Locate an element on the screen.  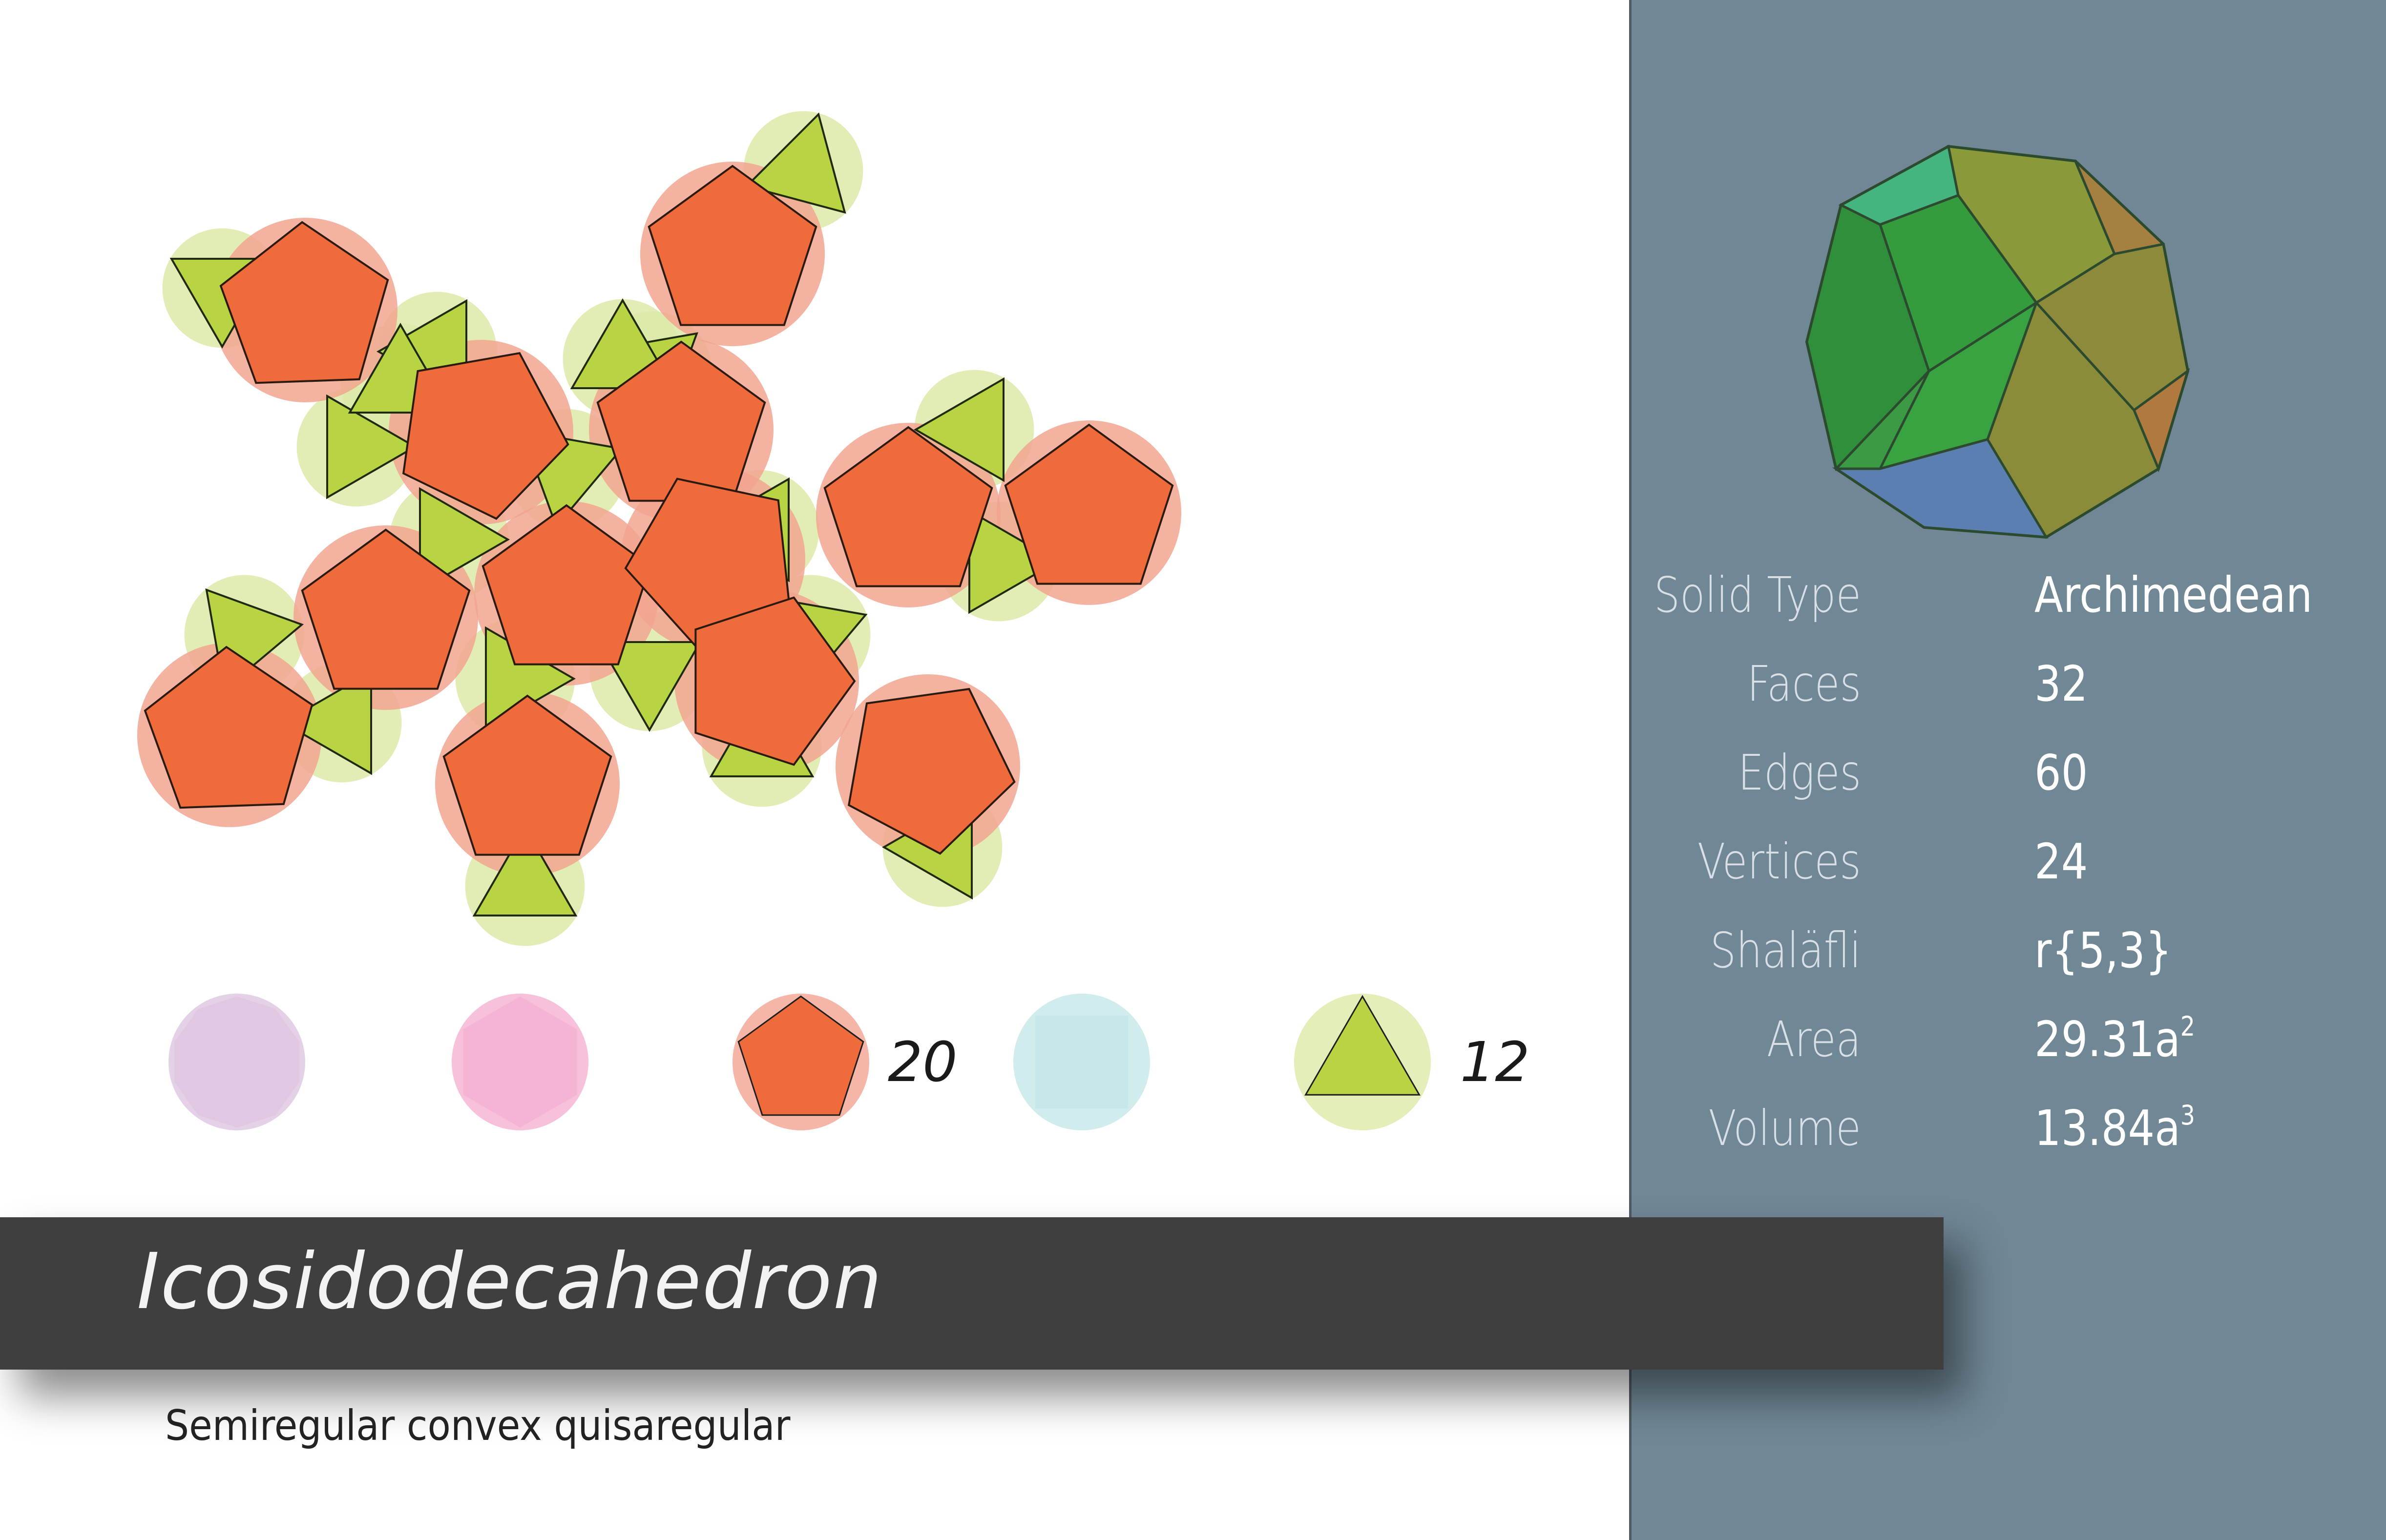
property-value: 29.31a2 is located at coordinates (2114, 1039).